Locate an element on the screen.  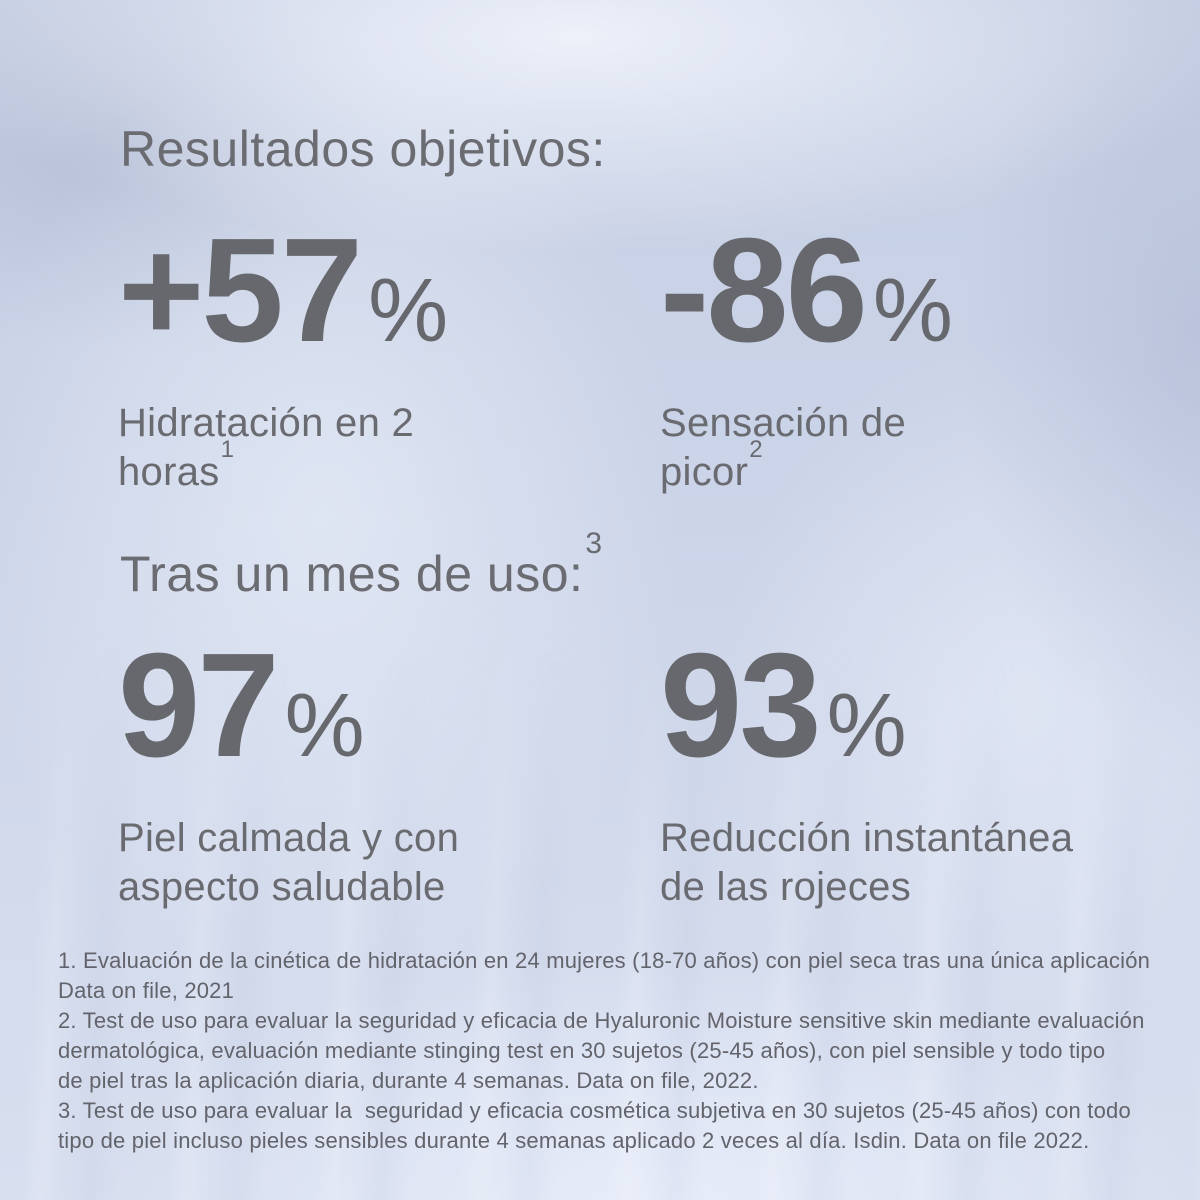
stat-label: Hidratación en 2 horas1 is located at coordinates (266, 447).